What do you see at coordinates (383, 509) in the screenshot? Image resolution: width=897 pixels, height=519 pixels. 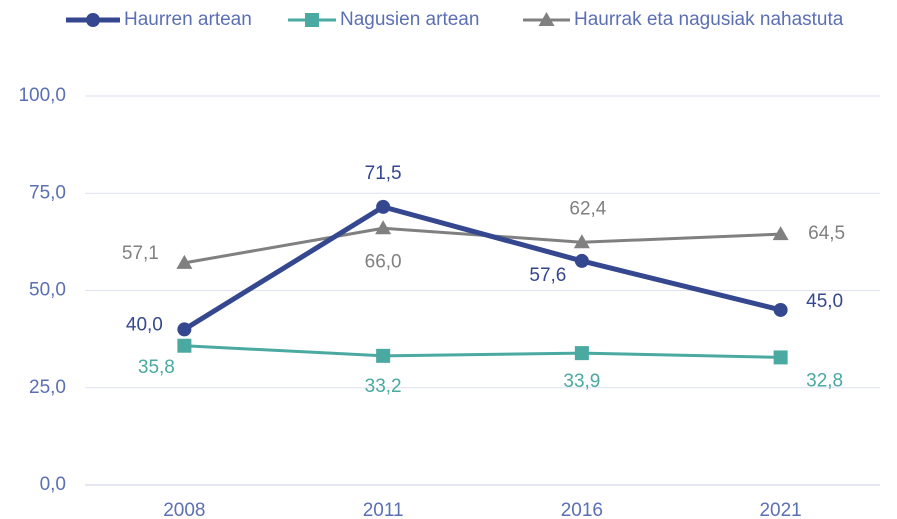 I see `x-tick-label: 2011` at bounding box center [383, 509].